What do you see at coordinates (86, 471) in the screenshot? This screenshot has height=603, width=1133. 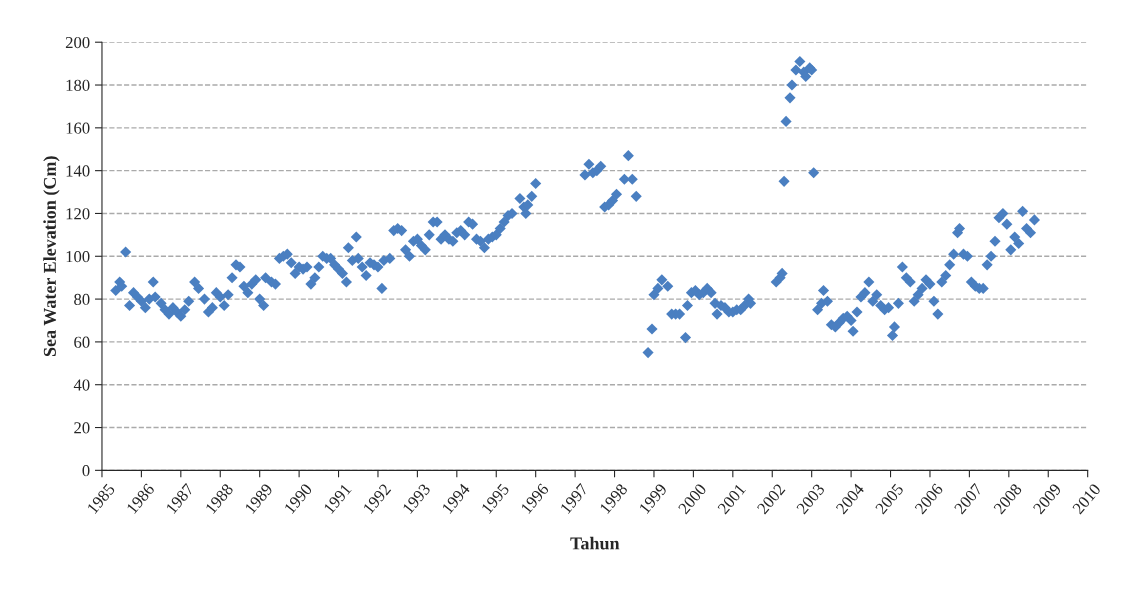 I see `y-tick-label: 0` at bounding box center [86, 471].